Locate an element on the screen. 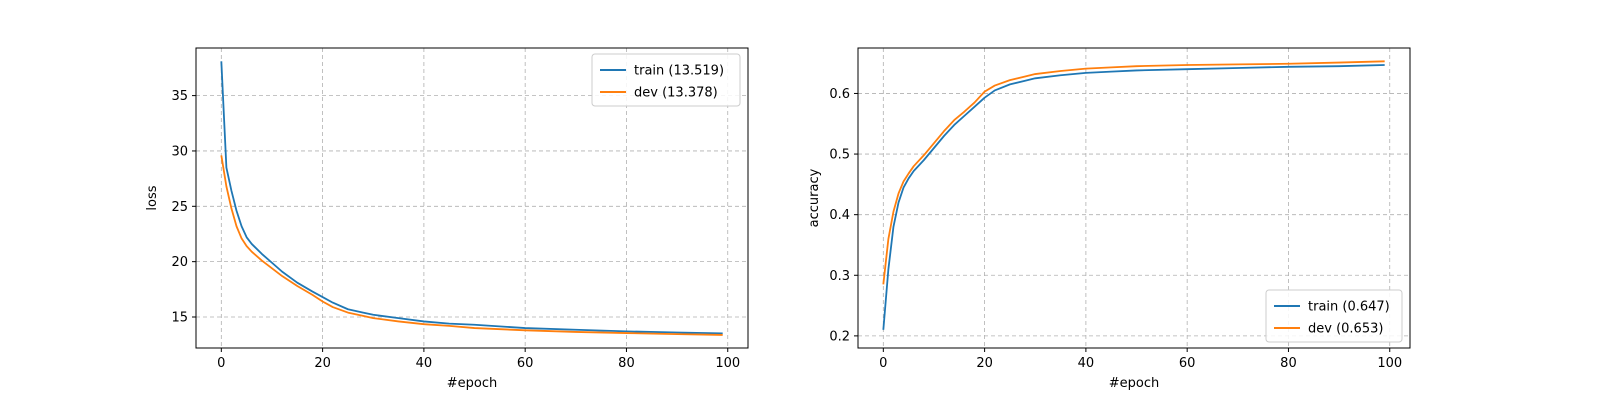 The image size is (1600, 400). loss-xtick-label-1: 20 is located at coordinates (322, 363).